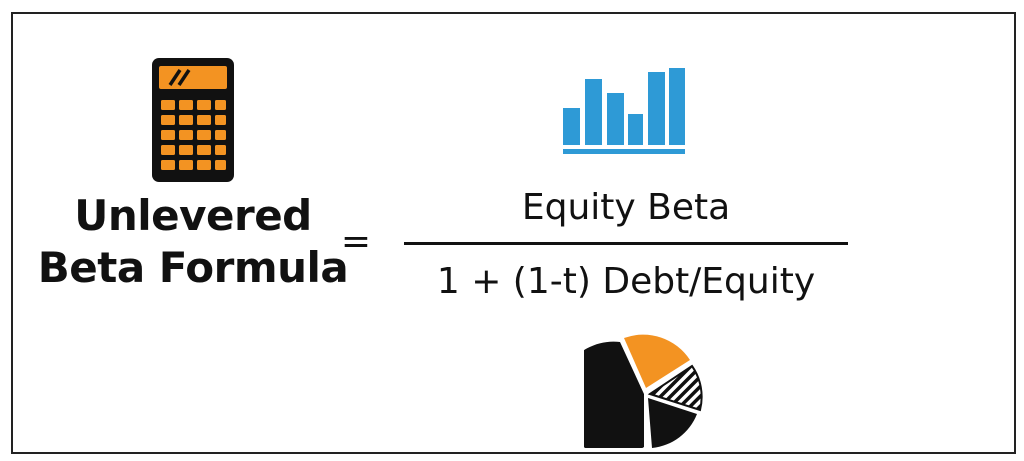 The height and width of the screenshot is (461, 1024). I want to click on formula-name-line2: Beta Formula, so click(193, 267).